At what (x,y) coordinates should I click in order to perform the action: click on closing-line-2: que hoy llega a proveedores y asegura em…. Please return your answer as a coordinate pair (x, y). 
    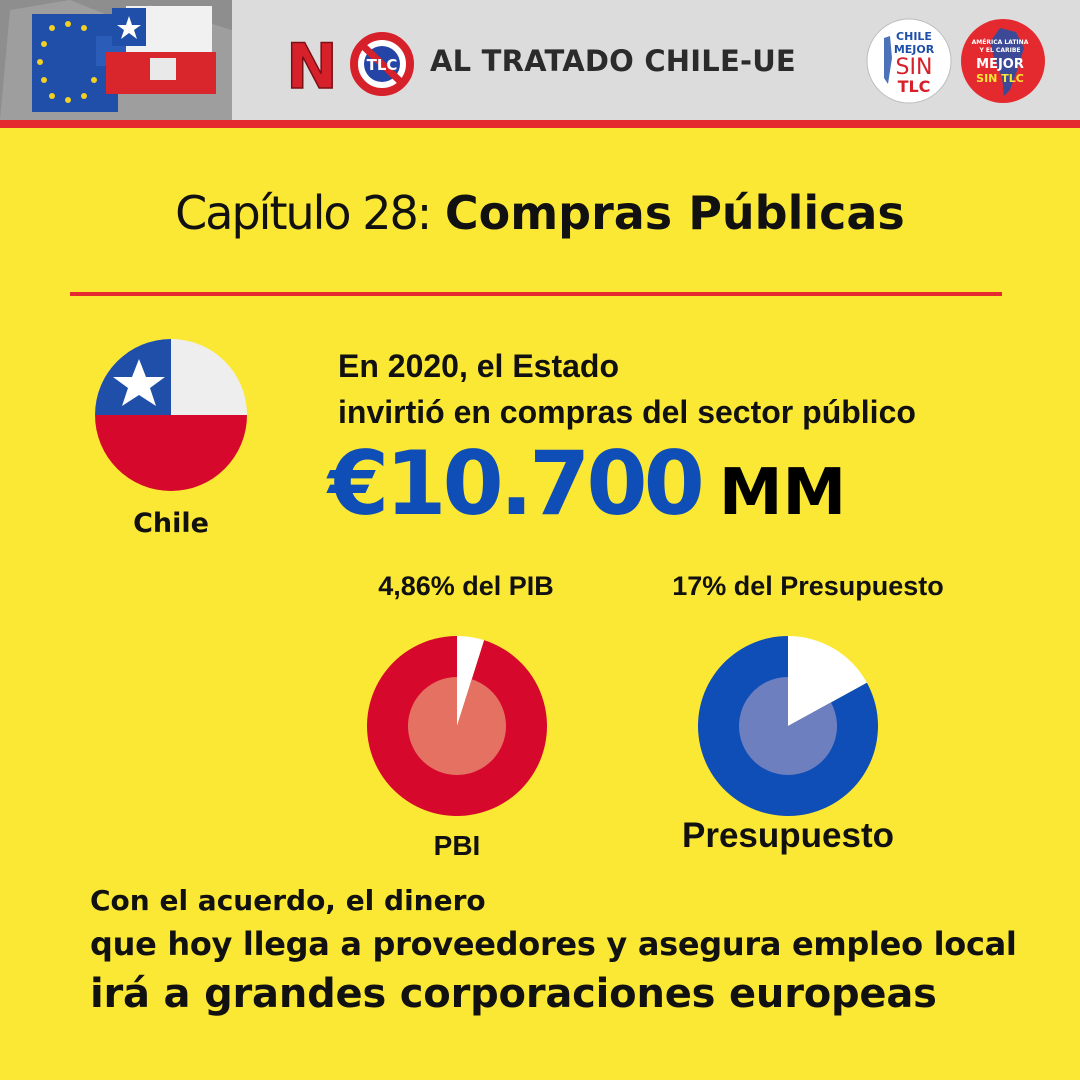
    Looking at the image, I should click on (553, 944).